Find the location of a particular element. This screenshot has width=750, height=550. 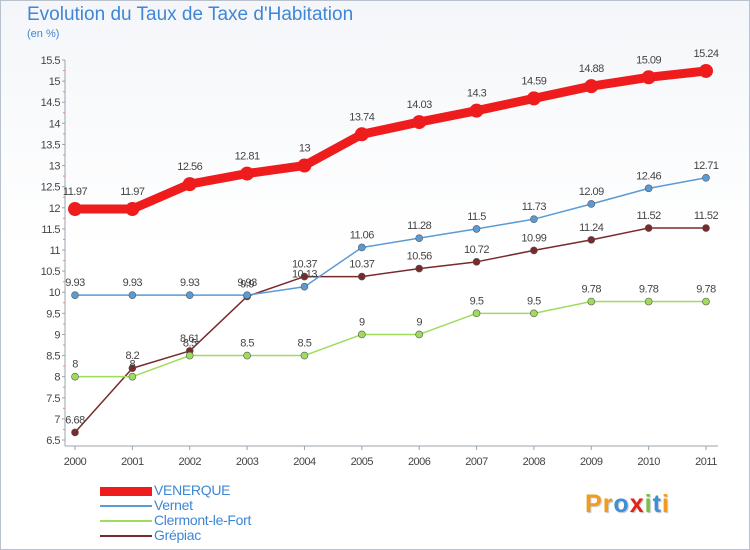

data-label-gr-piac: 8.61 is located at coordinates (190, 339).